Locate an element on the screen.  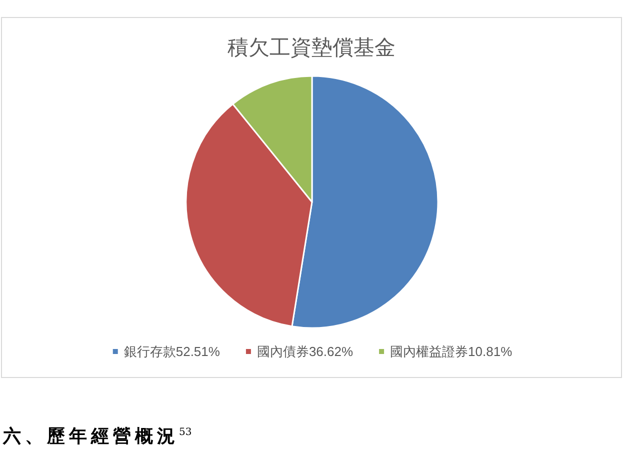
legend-label: 國內債券36.62% is located at coordinates (305, 351).